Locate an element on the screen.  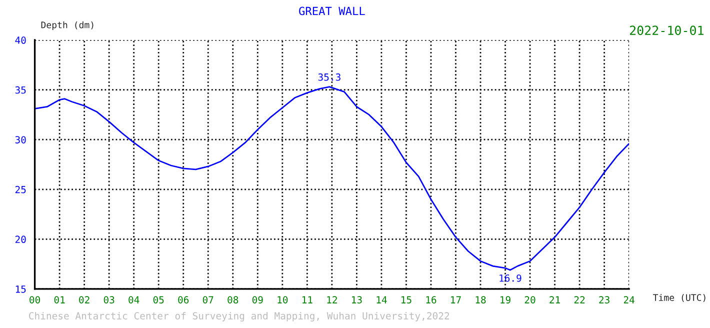
x-tick-label: 13 is located at coordinates (357, 300).